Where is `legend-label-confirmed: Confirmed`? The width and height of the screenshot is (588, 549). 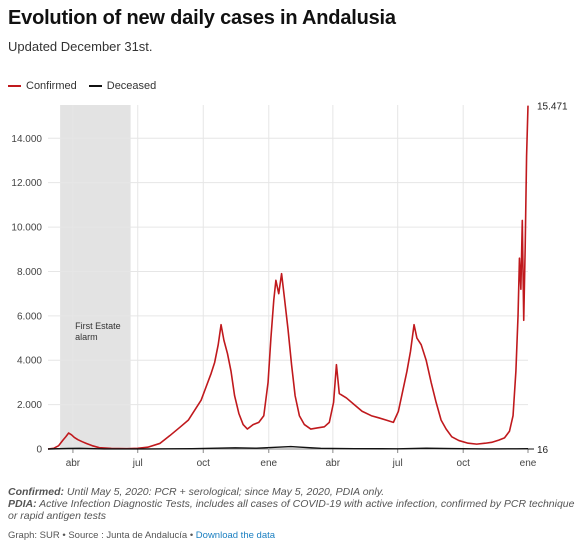 legend-label-confirmed: Confirmed is located at coordinates (51, 86).